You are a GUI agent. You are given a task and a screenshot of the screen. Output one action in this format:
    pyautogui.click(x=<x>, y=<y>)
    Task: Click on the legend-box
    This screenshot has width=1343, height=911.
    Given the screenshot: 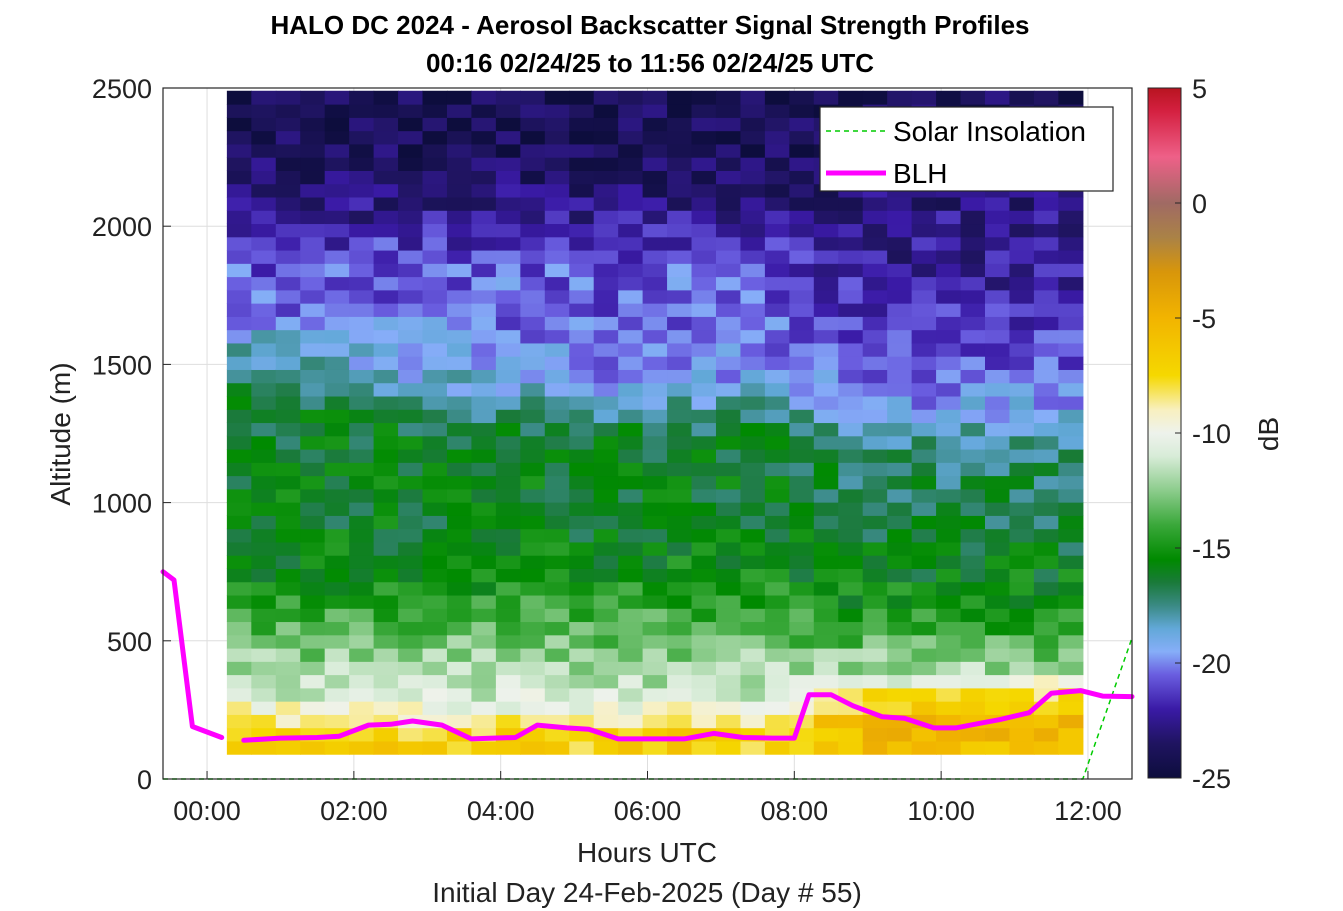 What is the action you would take?
    pyautogui.click(x=966, y=149)
    